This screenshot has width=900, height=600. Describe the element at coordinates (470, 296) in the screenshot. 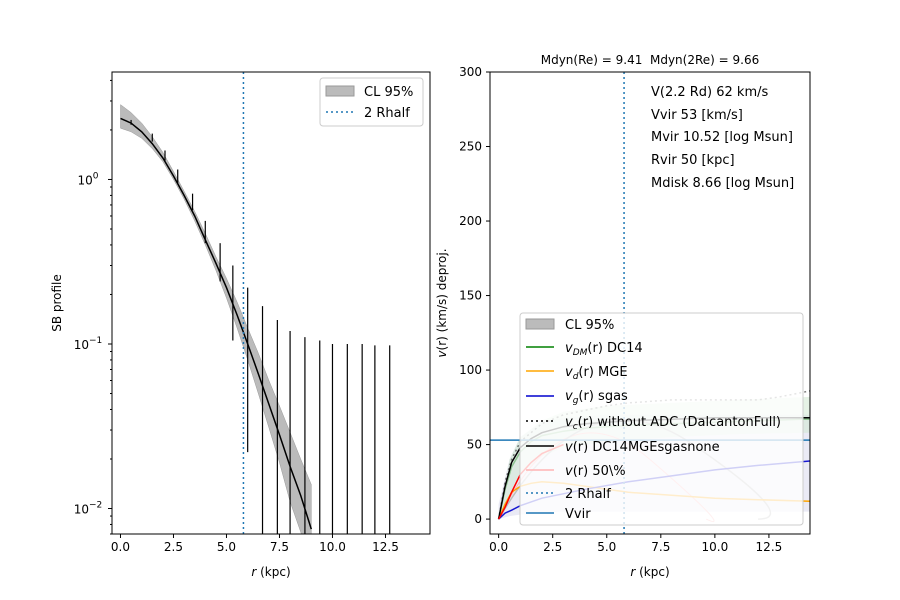

I see `right-y-tick-label: 150` at that location.